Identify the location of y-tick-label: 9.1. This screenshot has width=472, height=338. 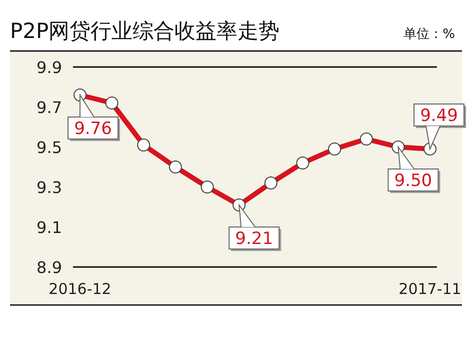
(49, 227).